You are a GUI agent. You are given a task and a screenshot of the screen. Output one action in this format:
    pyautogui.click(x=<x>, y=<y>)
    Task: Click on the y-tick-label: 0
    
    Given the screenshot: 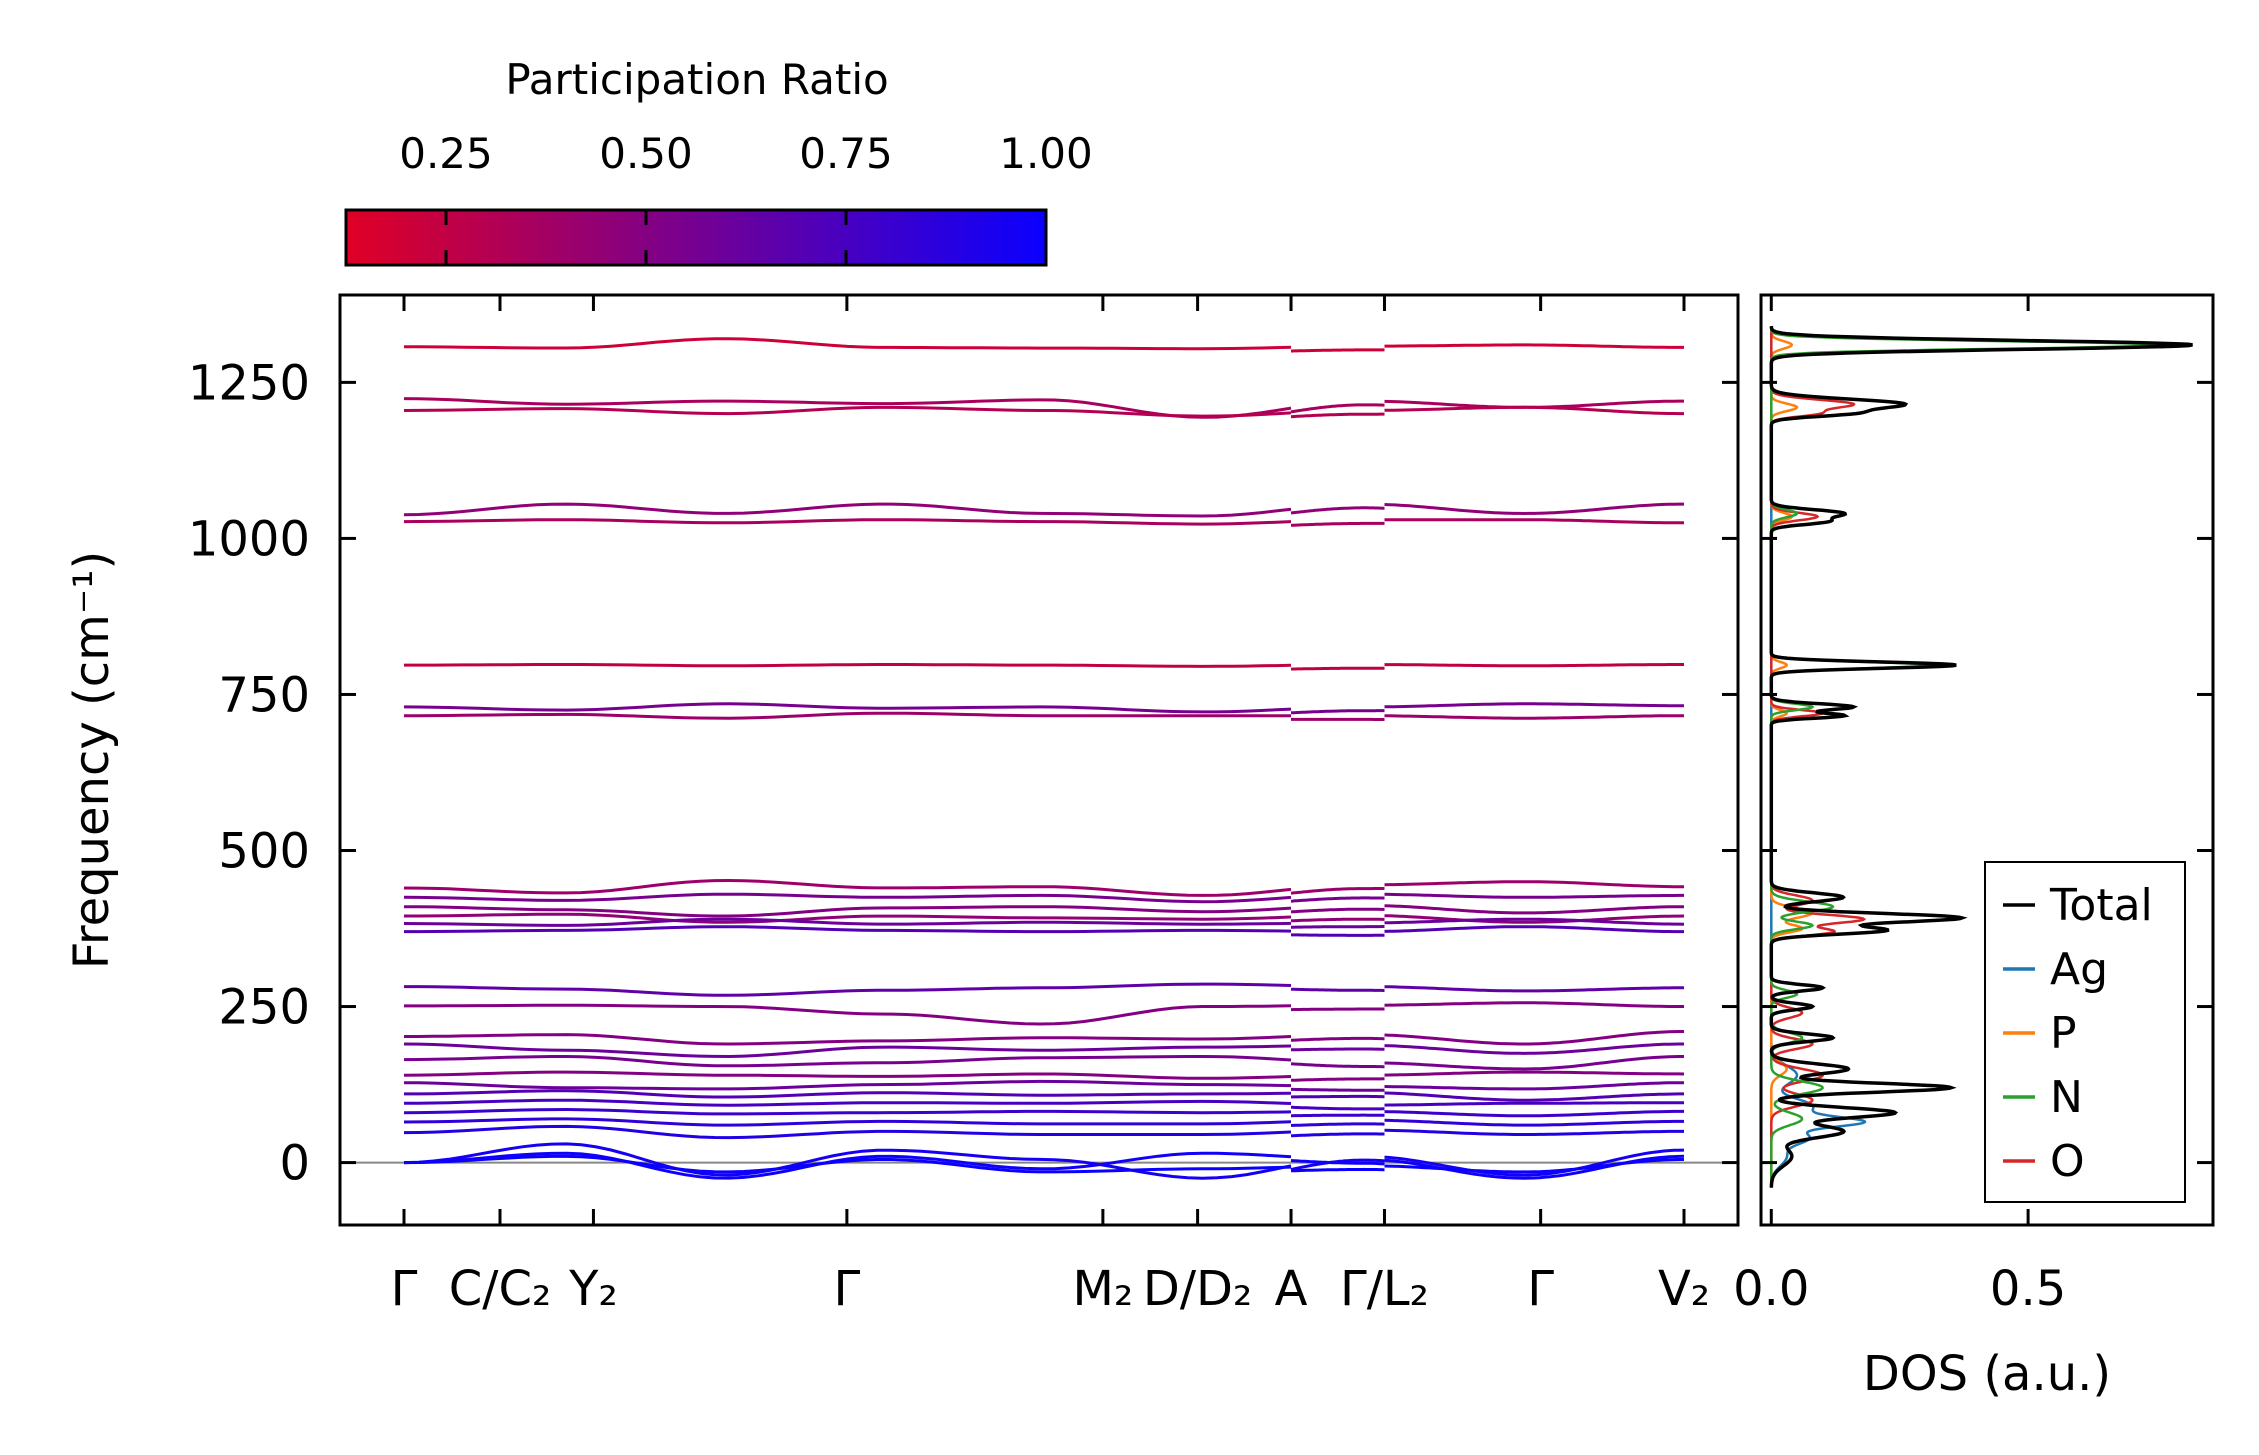 What is the action you would take?
    pyautogui.click(x=294, y=1164)
    